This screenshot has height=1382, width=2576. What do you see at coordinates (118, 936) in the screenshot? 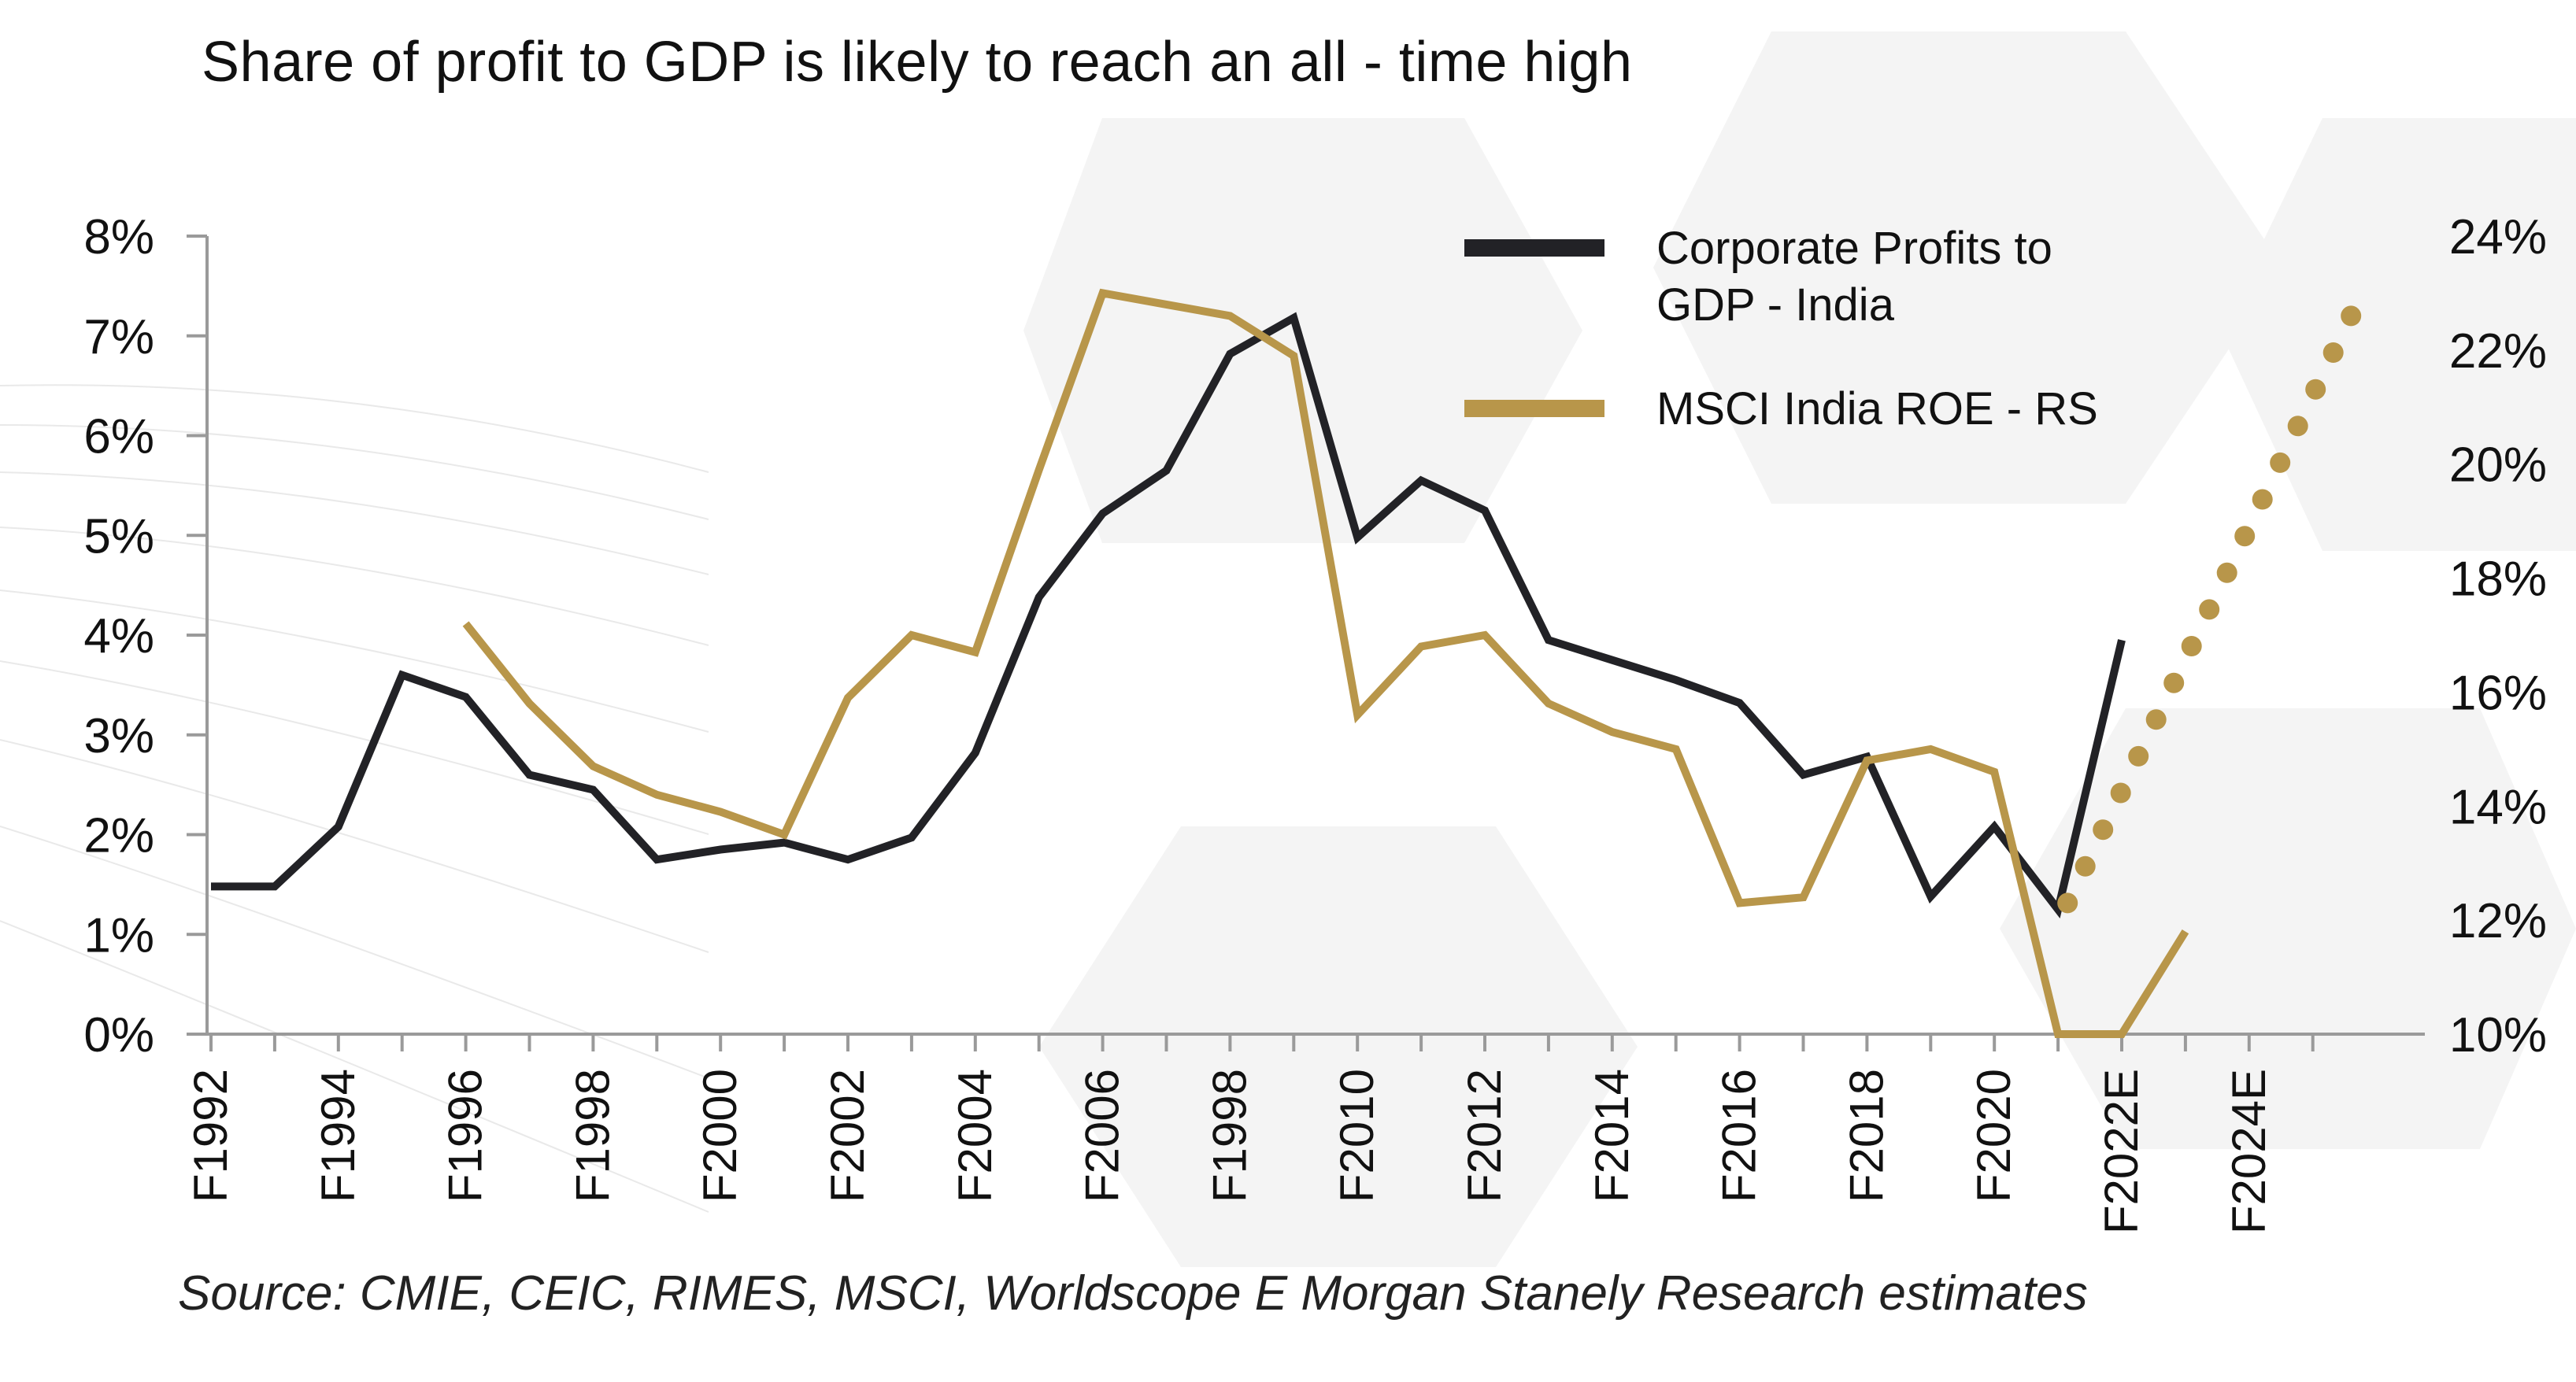
I see `left-tick-label: 1%` at bounding box center [118, 936].